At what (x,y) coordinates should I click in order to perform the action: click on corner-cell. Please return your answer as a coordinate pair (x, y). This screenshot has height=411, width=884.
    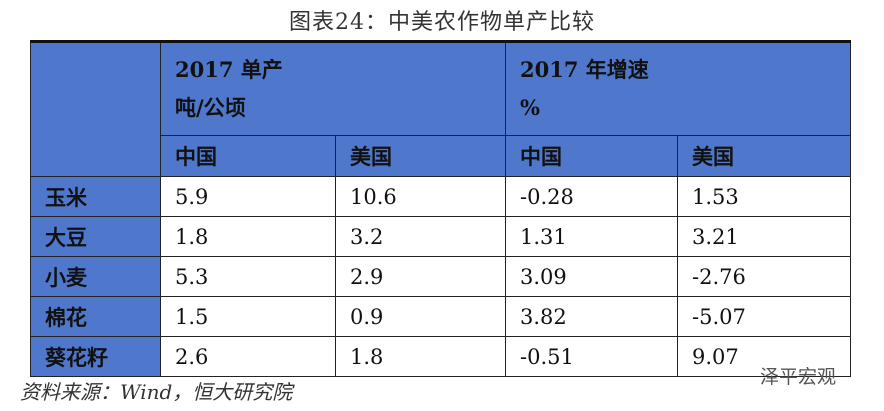
    Looking at the image, I should click on (95, 109).